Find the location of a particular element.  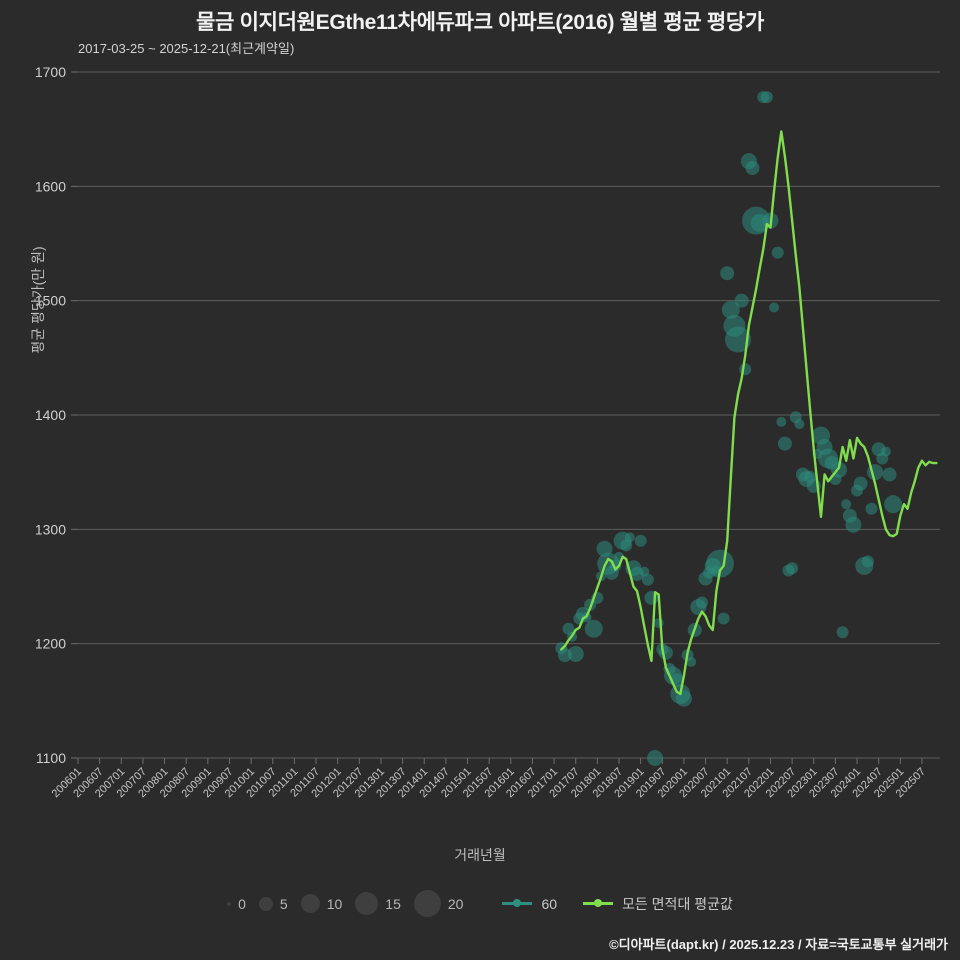

x-axis-title: 거래년월 is located at coordinates (480, 855).